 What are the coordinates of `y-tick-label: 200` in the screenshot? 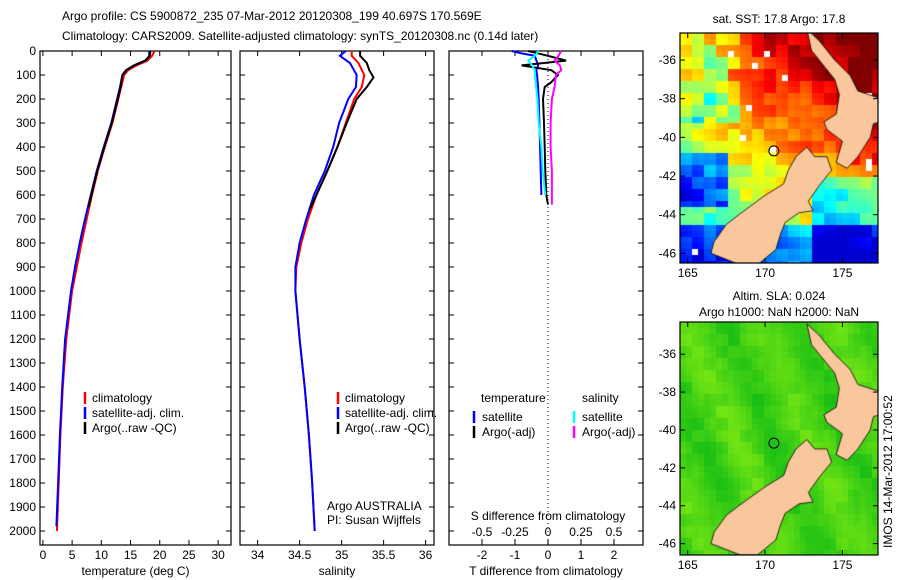 It's located at (26, 99).